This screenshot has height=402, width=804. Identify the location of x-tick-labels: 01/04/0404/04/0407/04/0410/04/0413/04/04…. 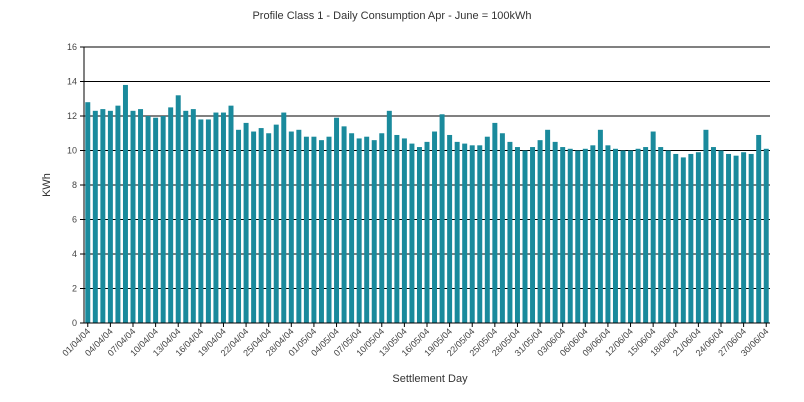
(415, 340).